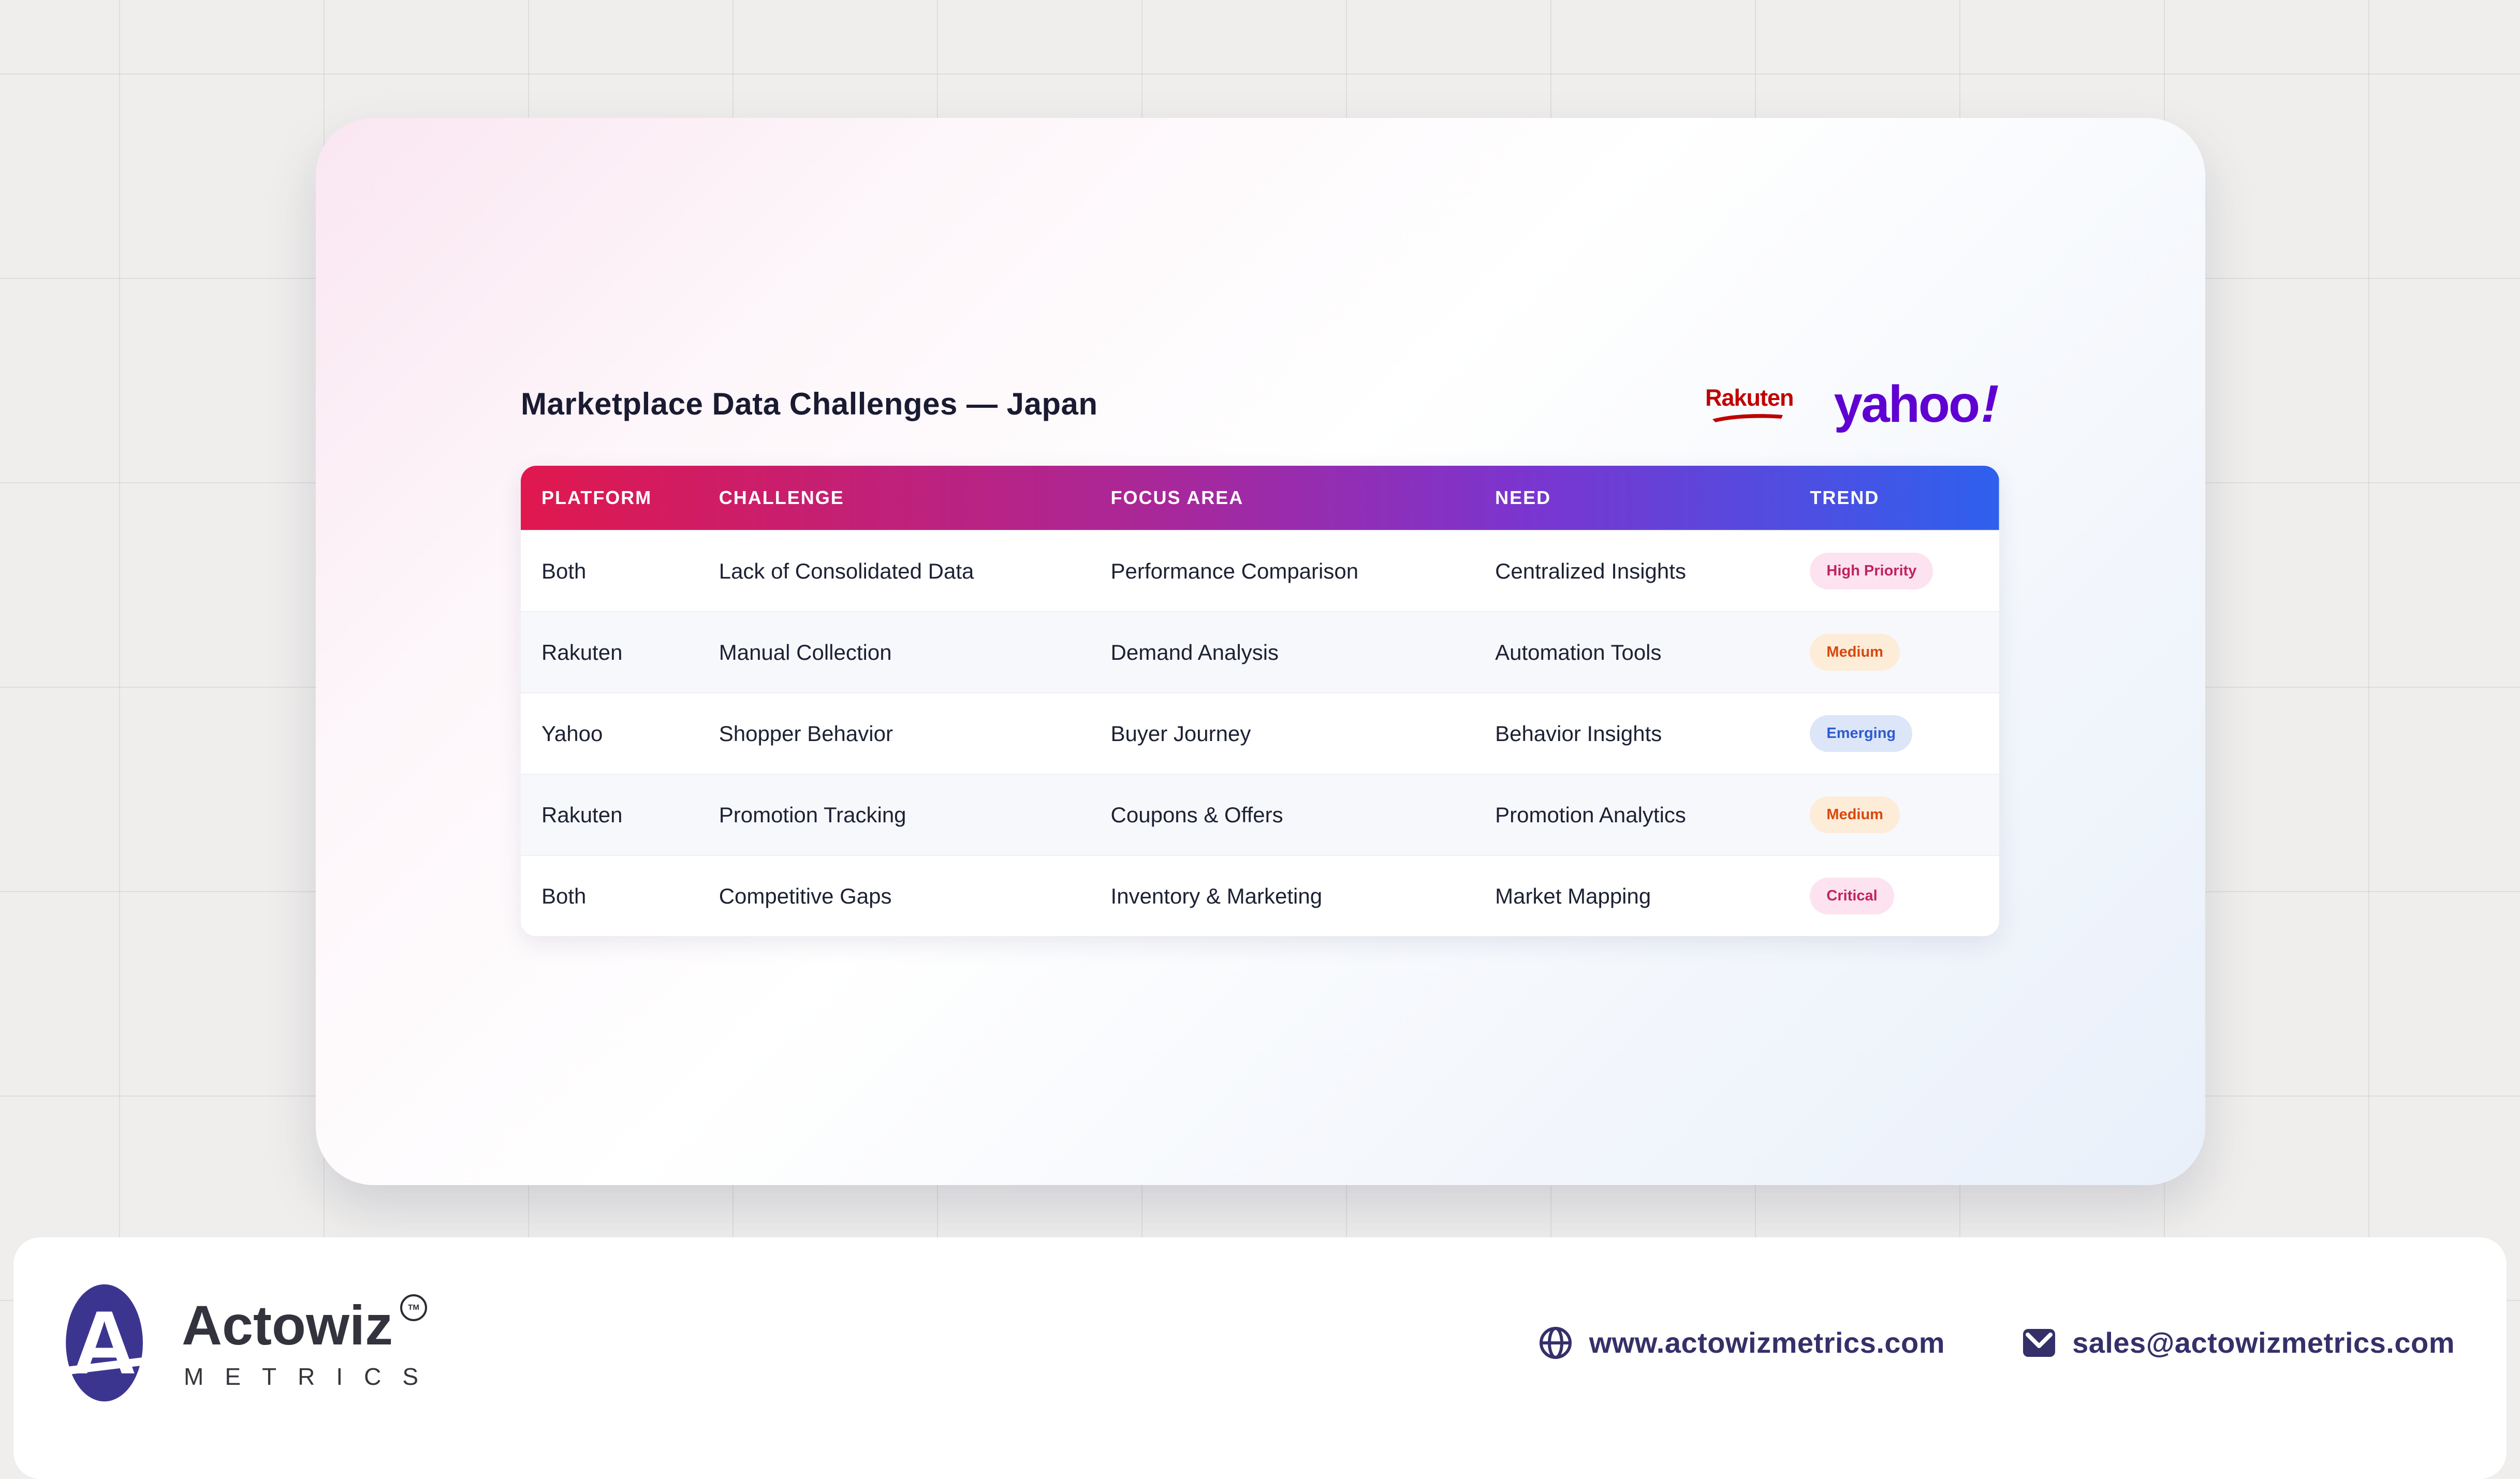 The height and width of the screenshot is (1479, 2520). What do you see at coordinates (287, 1324) in the screenshot?
I see `brand-name: Actowiz` at bounding box center [287, 1324].